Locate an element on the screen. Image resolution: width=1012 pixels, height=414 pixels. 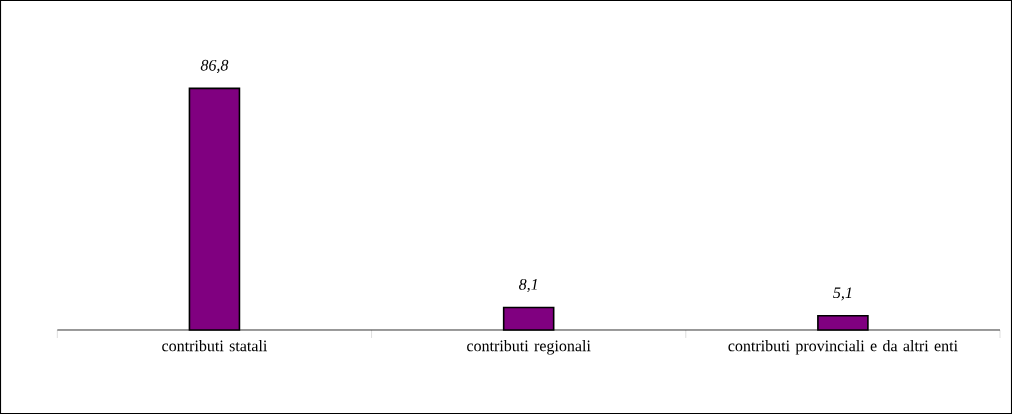
x-tick-label: contributi provinciali e da altri enti is located at coordinates (843, 347).